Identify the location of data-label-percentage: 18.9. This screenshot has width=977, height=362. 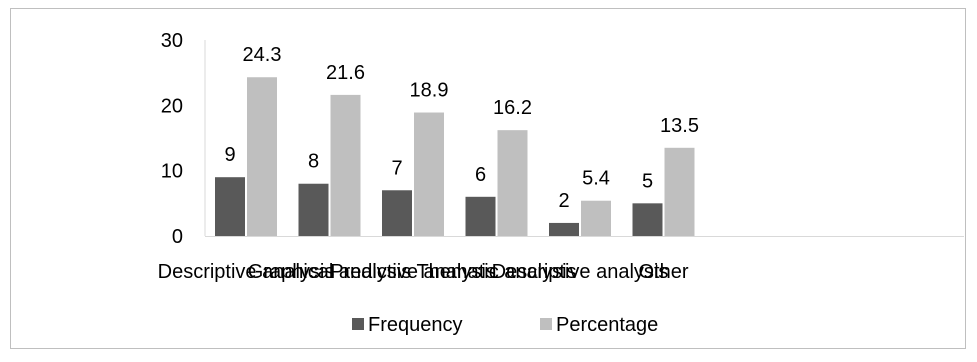
(429, 91).